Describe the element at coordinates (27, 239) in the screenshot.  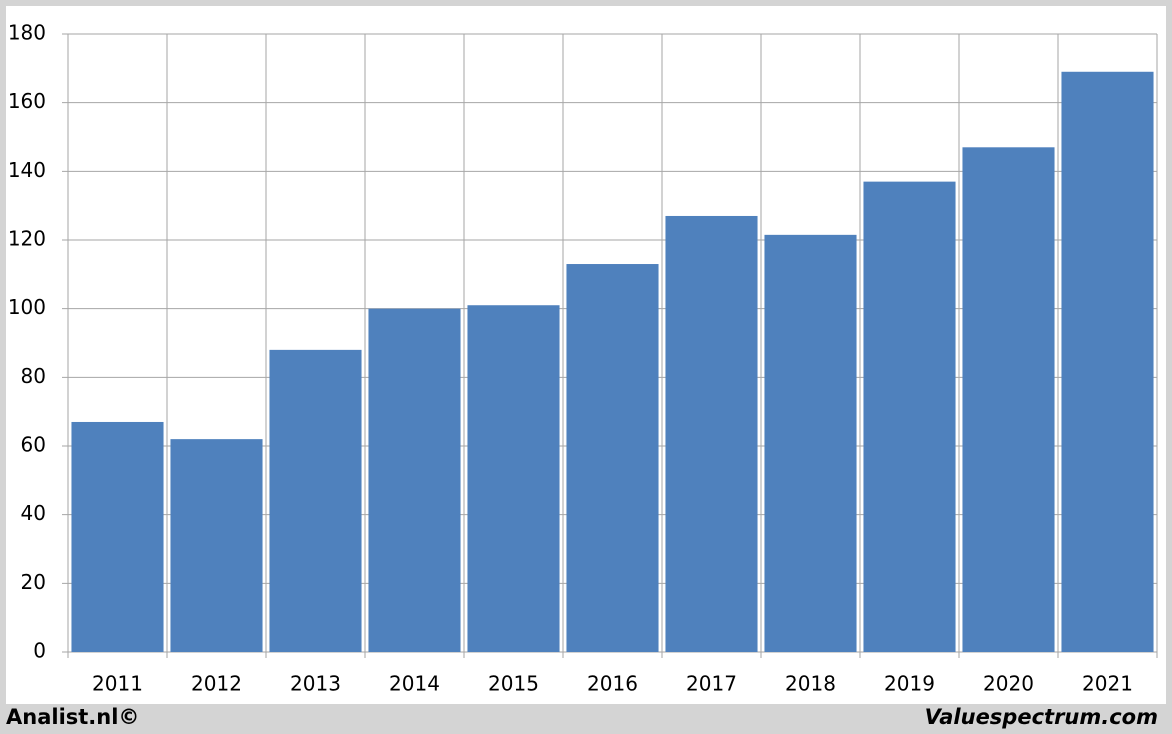
I see `y-tick-label: 120` at that location.